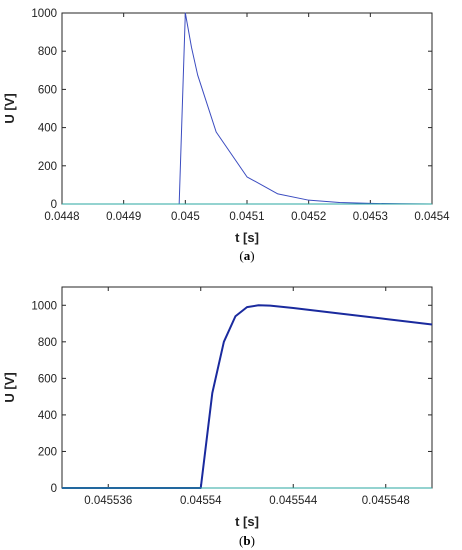 The image size is (462, 550). Describe the element at coordinates (370, 217) in the screenshot. I see `x-tick-label: 0.0453` at that location.